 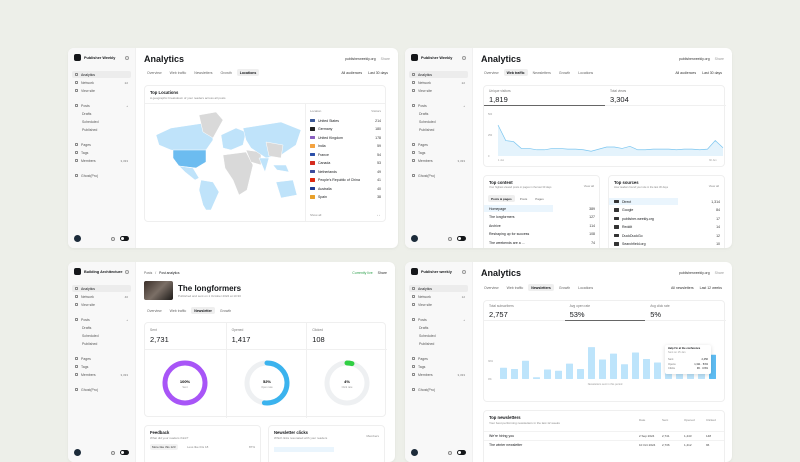 I want to click on list-item: publisher-weekly.org 17, so click(x=666, y=218).